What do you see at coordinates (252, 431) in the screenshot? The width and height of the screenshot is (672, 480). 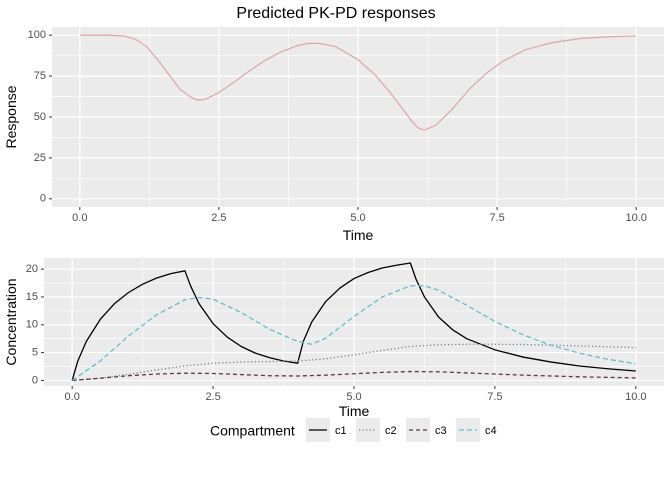 I see `legend-title: Compartment` at bounding box center [252, 431].